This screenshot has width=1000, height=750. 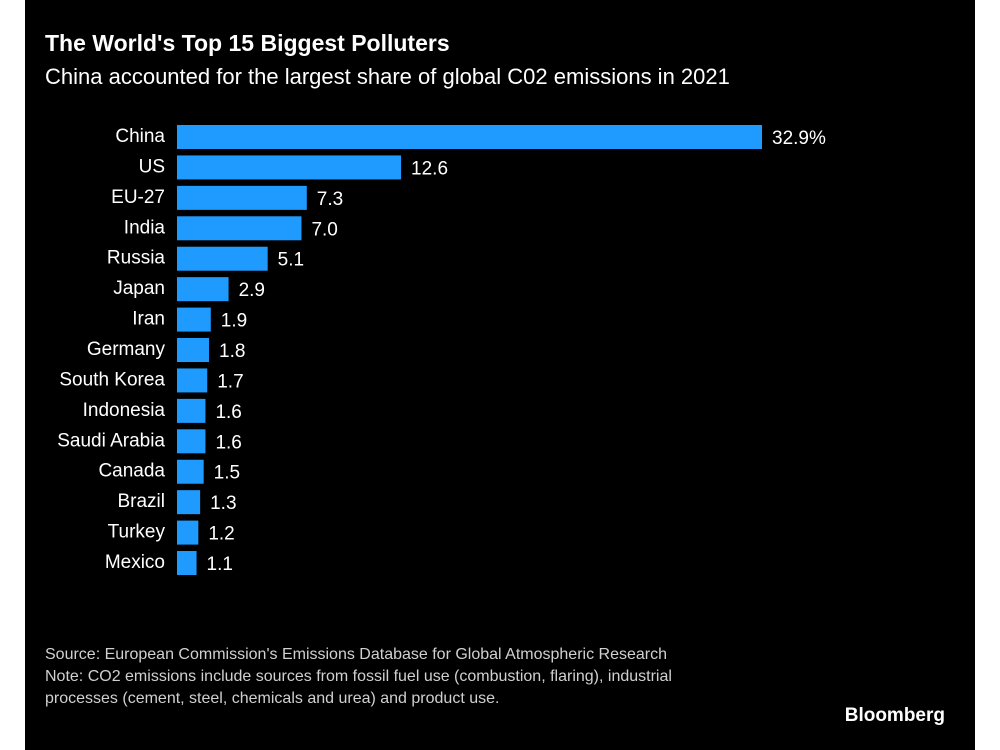 What do you see at coordinates (252, 290) in the screenshot?
I see `value-label: 2.9` at bounding box center [252, 290].